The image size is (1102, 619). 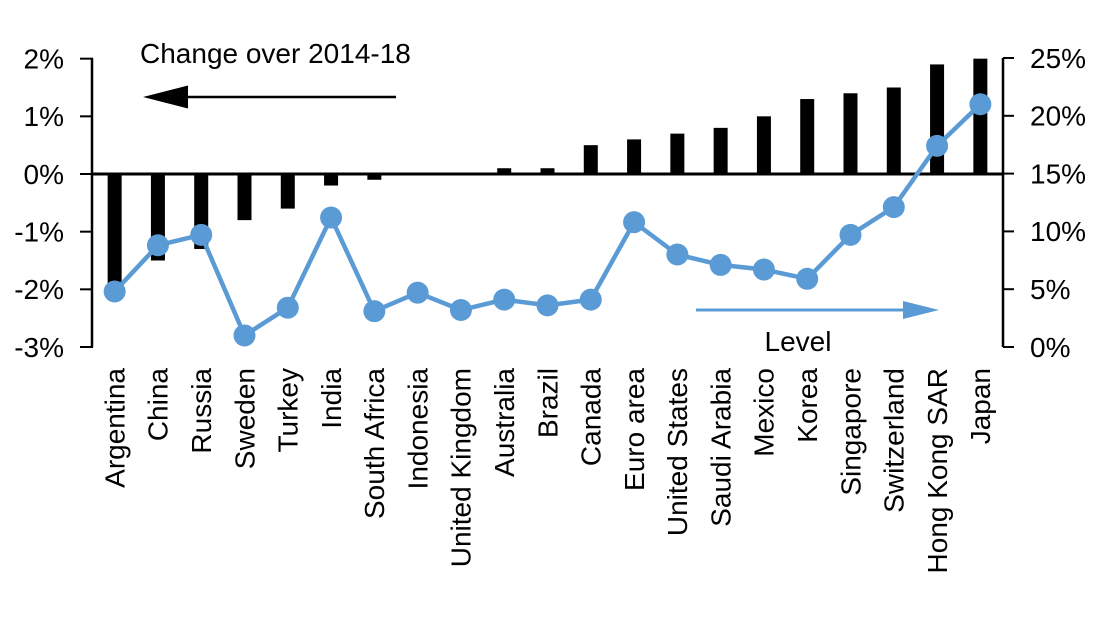 I want to click on right-axis-tick-label: 20%, so click(x=1058, y=116).